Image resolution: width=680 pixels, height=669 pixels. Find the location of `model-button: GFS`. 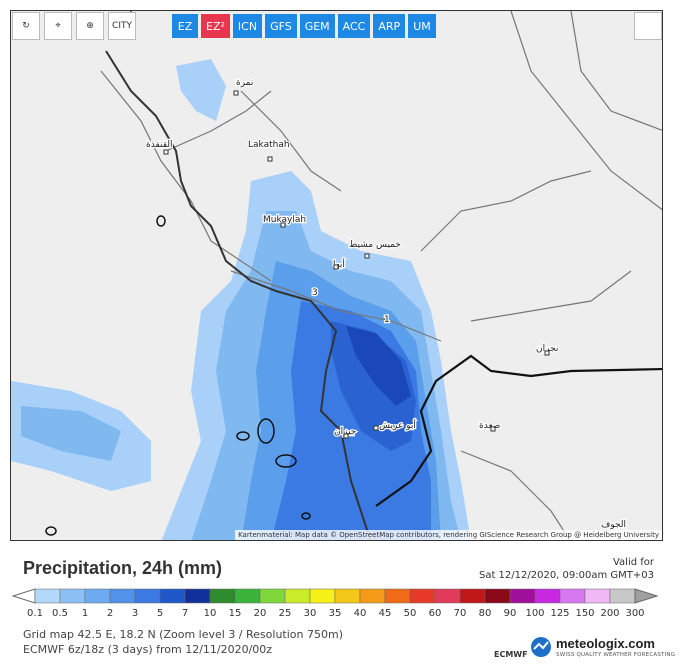

model-button: GFS is located at coordinates (281, 26).